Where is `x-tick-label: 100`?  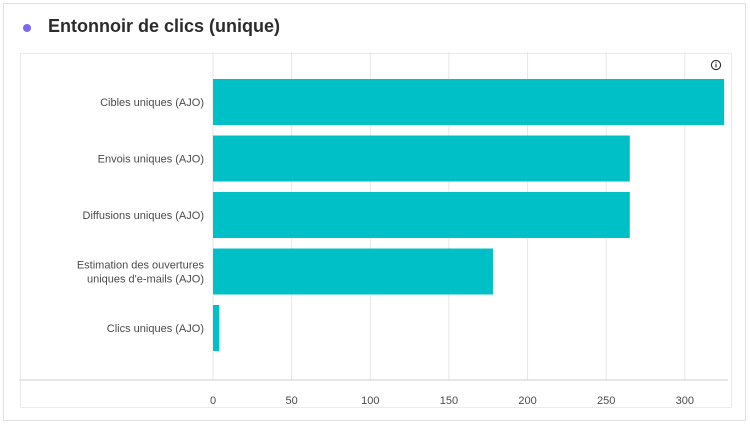
x-tick-label: 100 is located at coordinates (370, 401).